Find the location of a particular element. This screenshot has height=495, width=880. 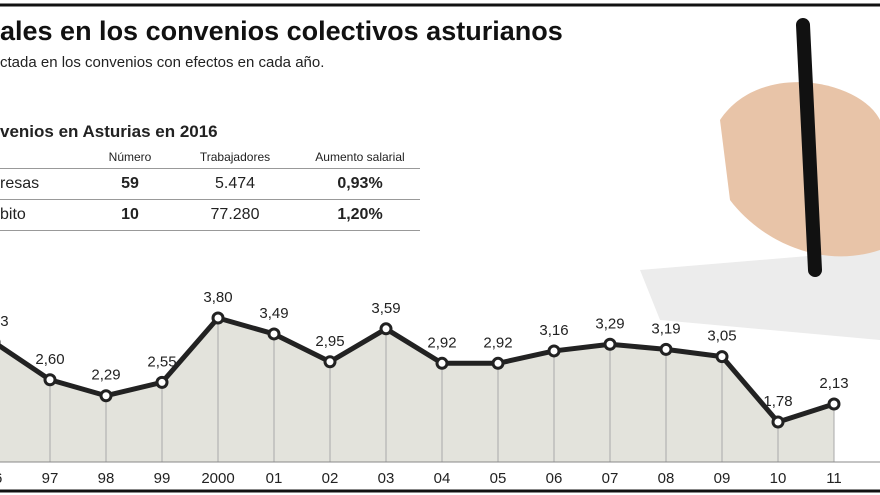

x-tick-label: 06 is located at coordinates (554, 478).